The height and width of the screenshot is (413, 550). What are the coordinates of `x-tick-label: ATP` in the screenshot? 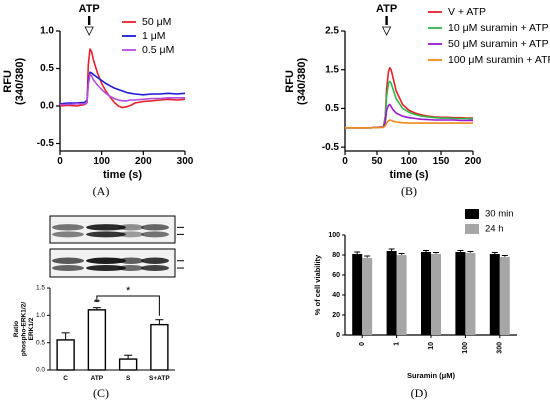 It's located at (97, 378).